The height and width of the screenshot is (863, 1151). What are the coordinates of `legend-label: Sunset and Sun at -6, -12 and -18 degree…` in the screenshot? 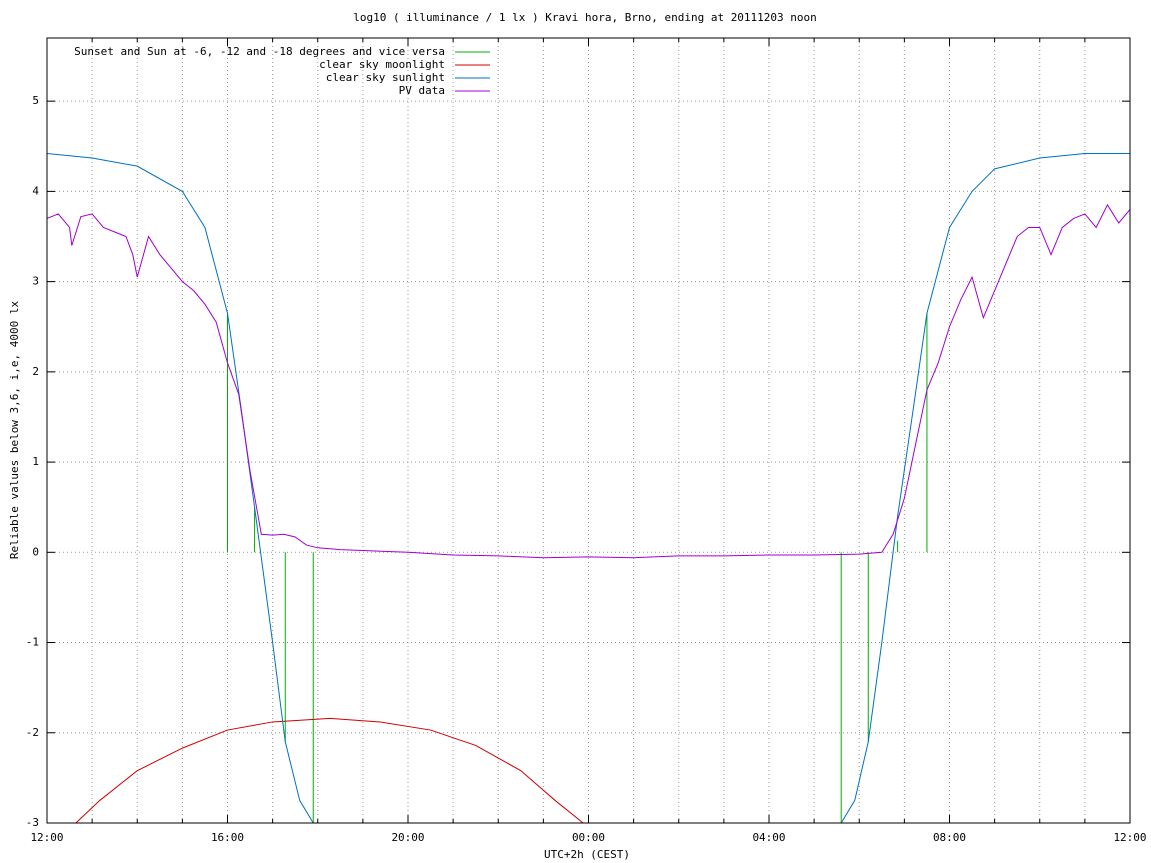 It's located at (259, 51).